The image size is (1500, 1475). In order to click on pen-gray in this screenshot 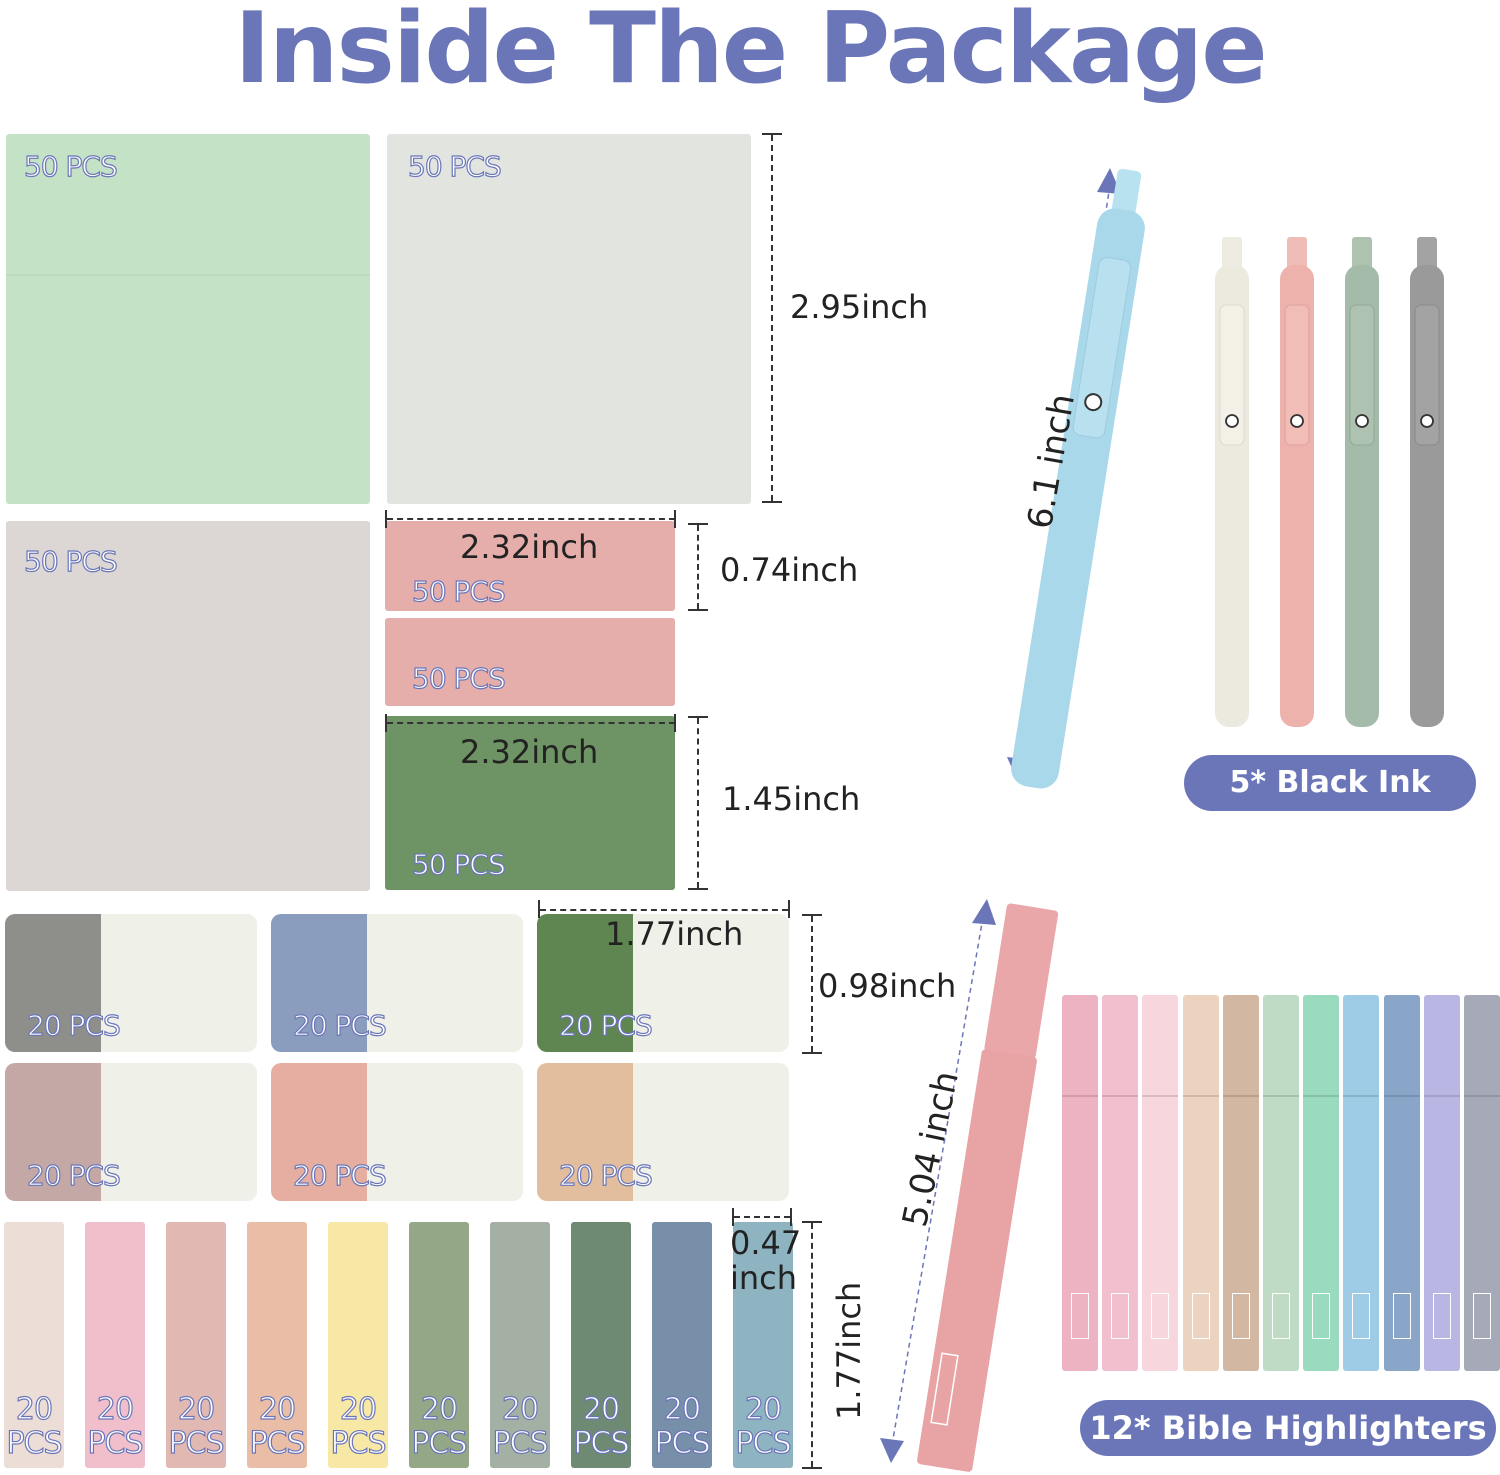, I will do `click(1427, 482)`.